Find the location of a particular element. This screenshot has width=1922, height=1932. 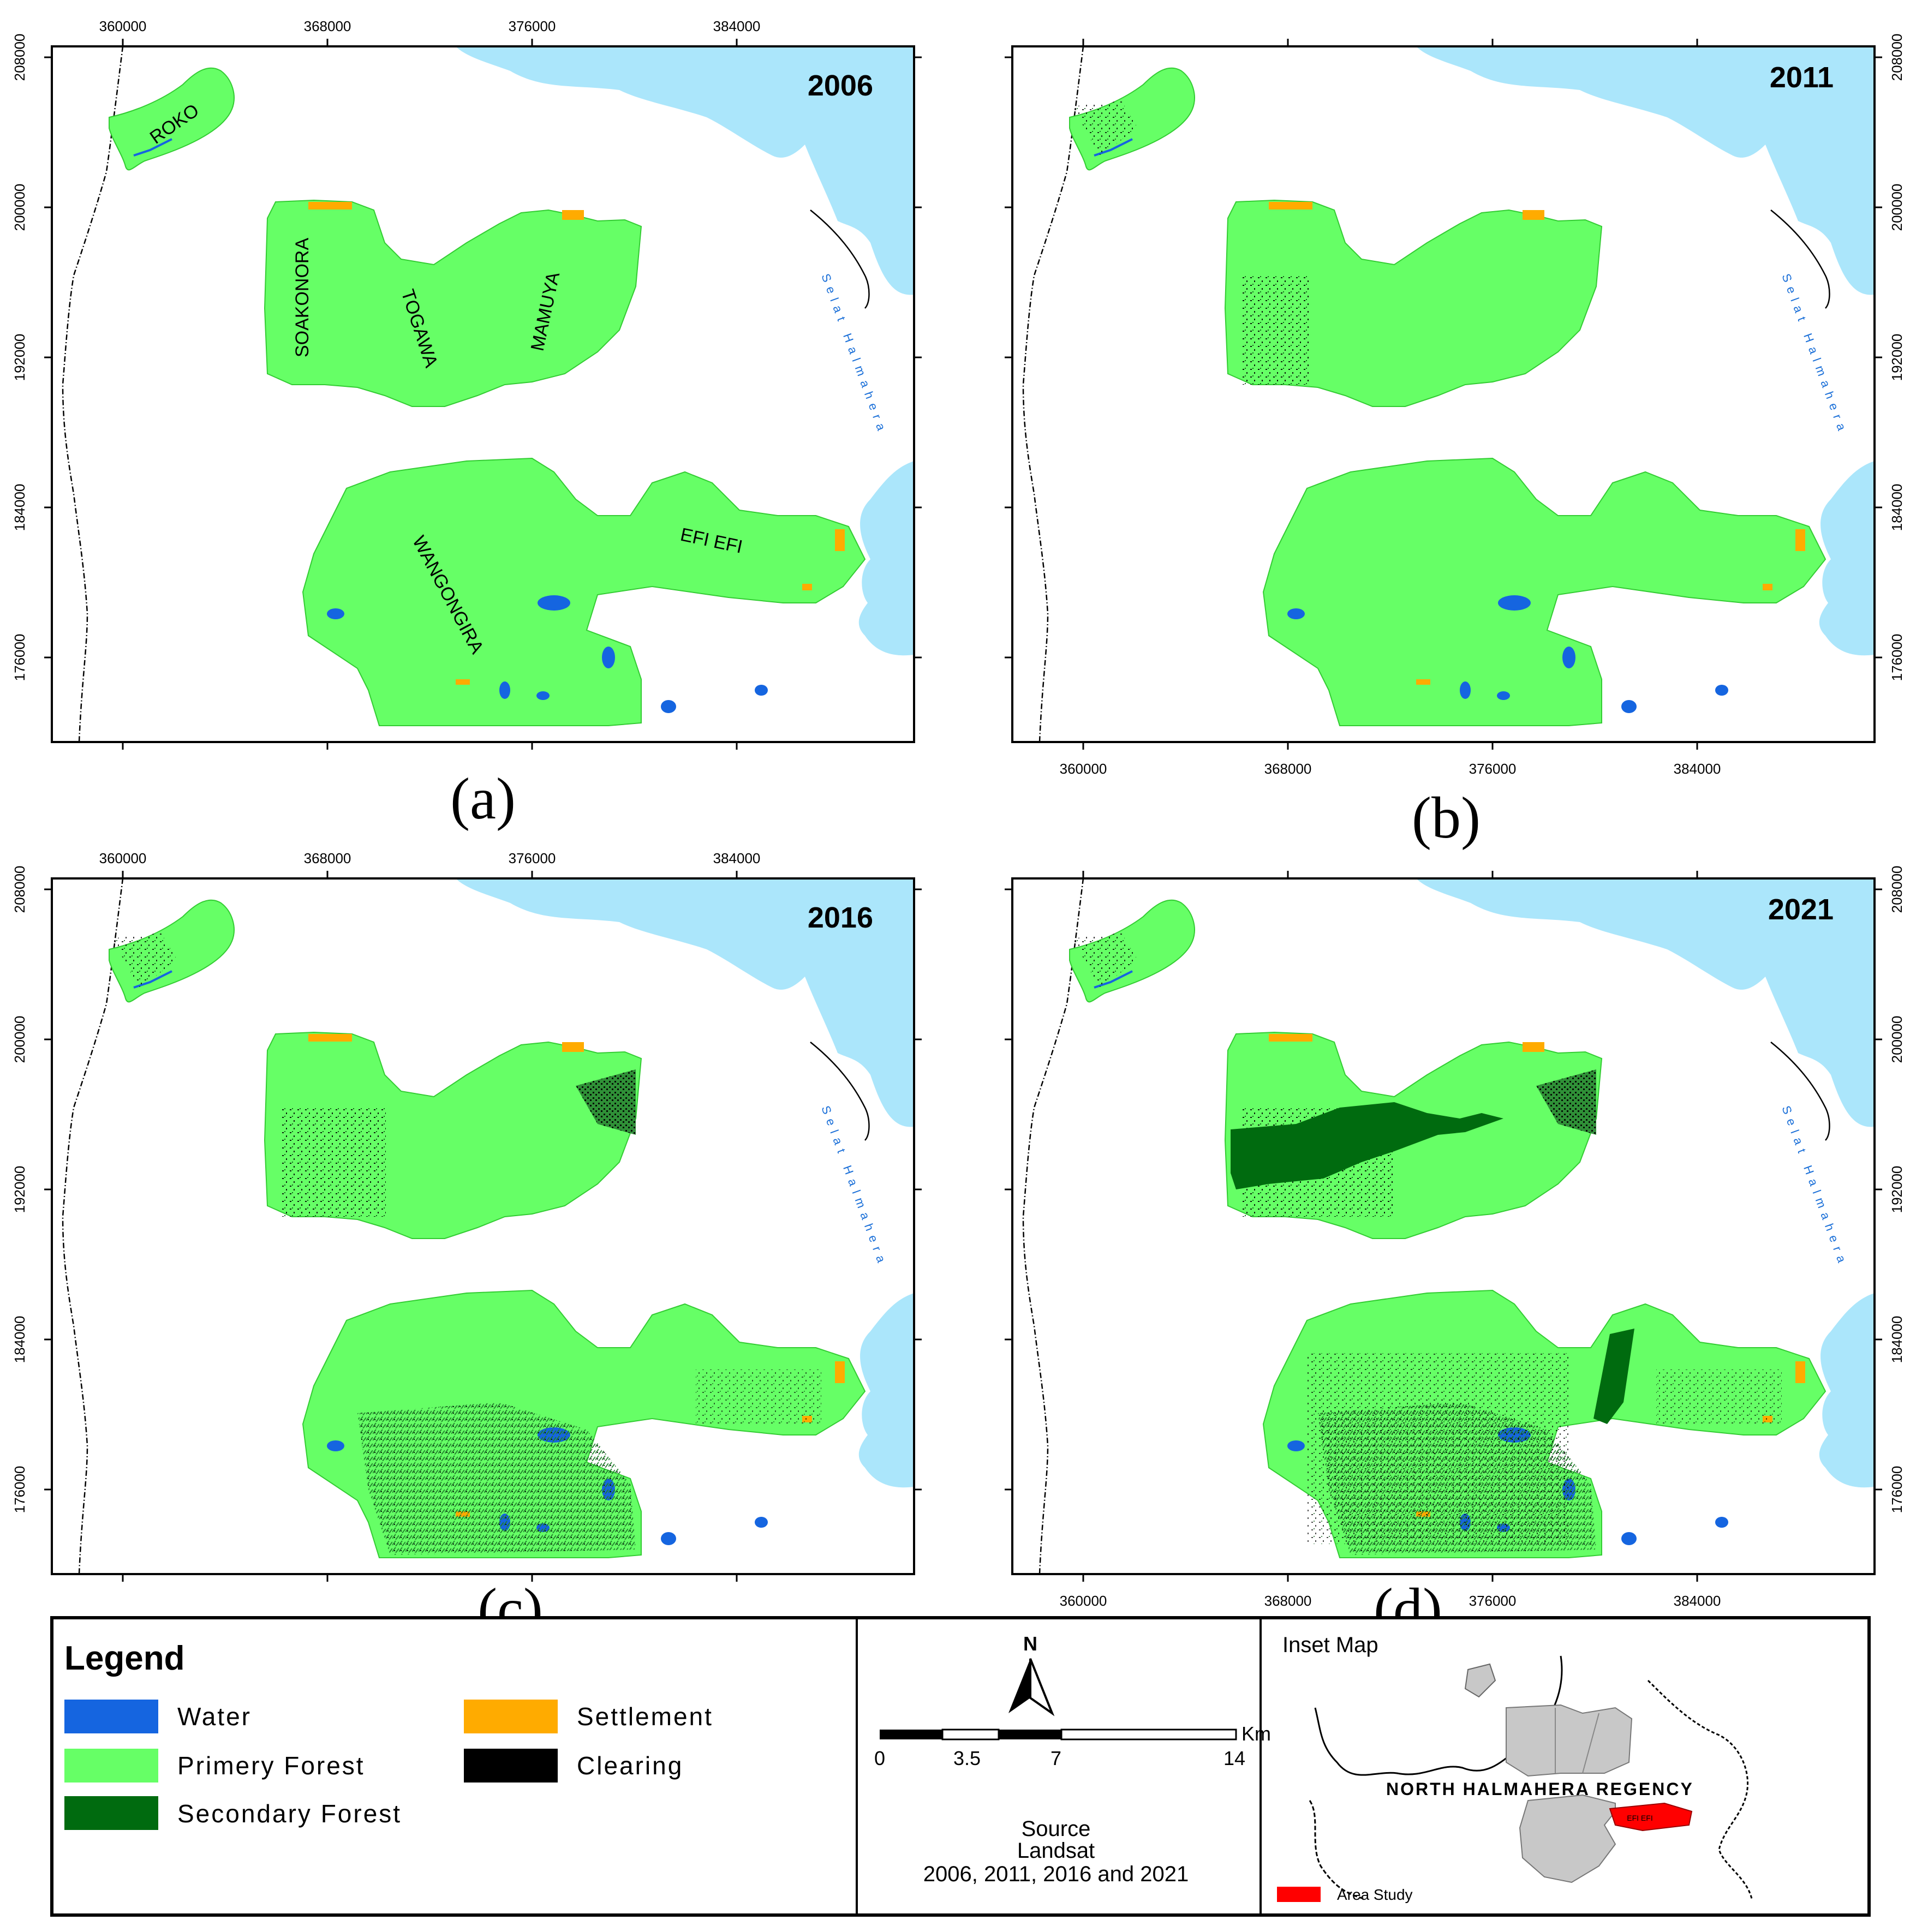

scale-tick-7: 7 is located at coordinates (1055, 1758).